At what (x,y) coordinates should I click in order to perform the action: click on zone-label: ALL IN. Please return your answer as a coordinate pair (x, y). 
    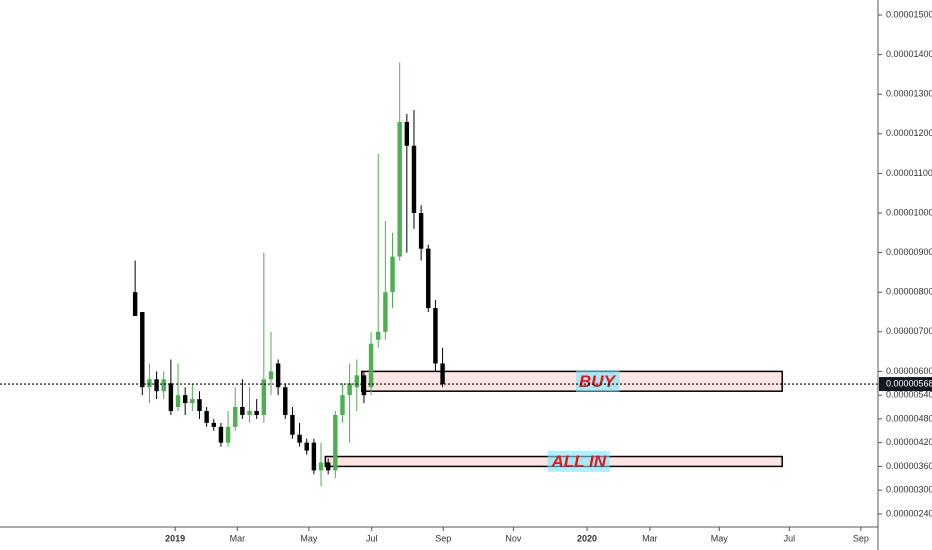
    Looking at the image, I should click on (579, 461).